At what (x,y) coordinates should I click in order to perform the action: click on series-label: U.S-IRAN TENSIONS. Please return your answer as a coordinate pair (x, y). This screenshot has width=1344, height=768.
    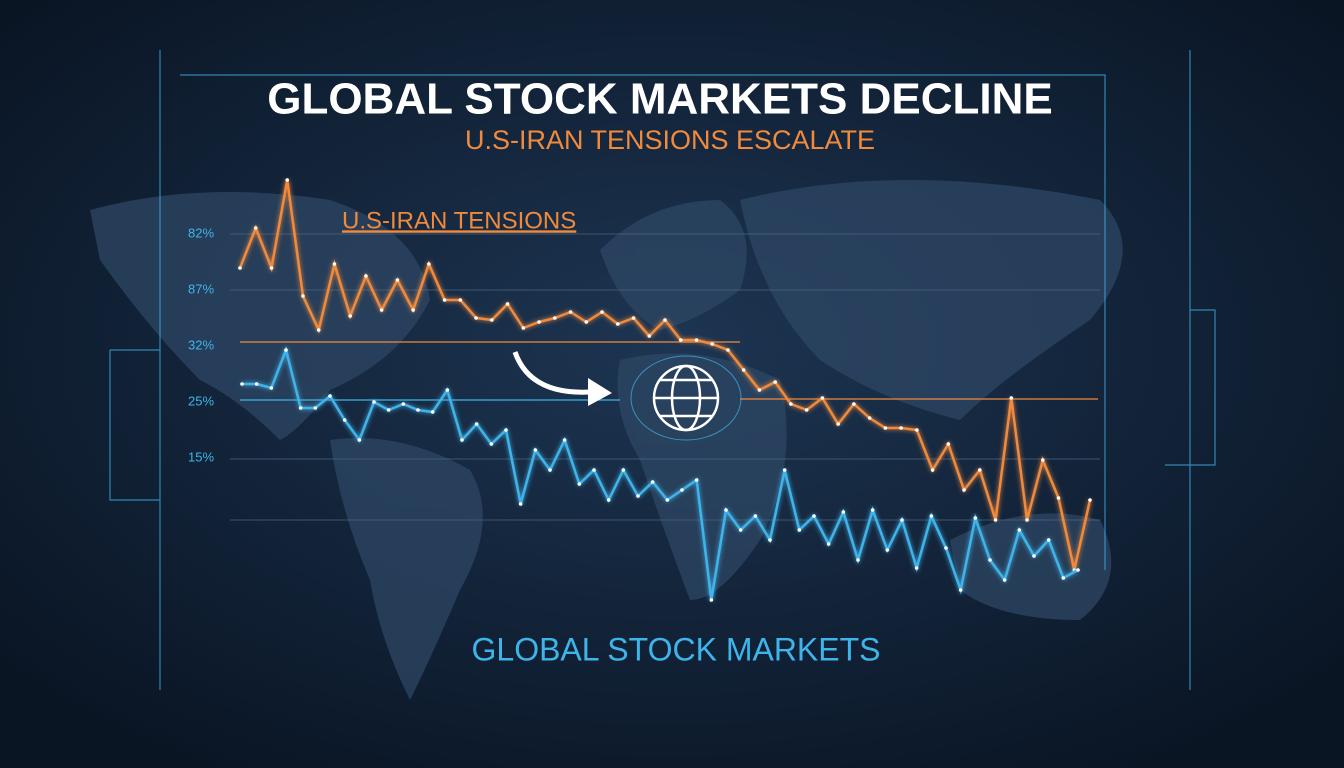
    Looking at the image, I should click on (459, 220).